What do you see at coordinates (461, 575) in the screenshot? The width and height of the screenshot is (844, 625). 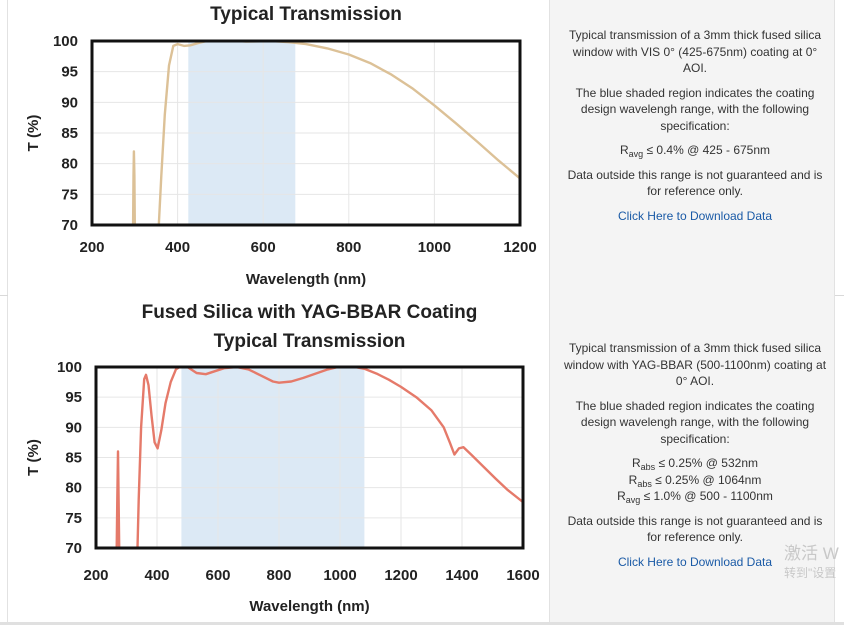 I see `x-tick-label: 1400` at bounding box center [461, 575].